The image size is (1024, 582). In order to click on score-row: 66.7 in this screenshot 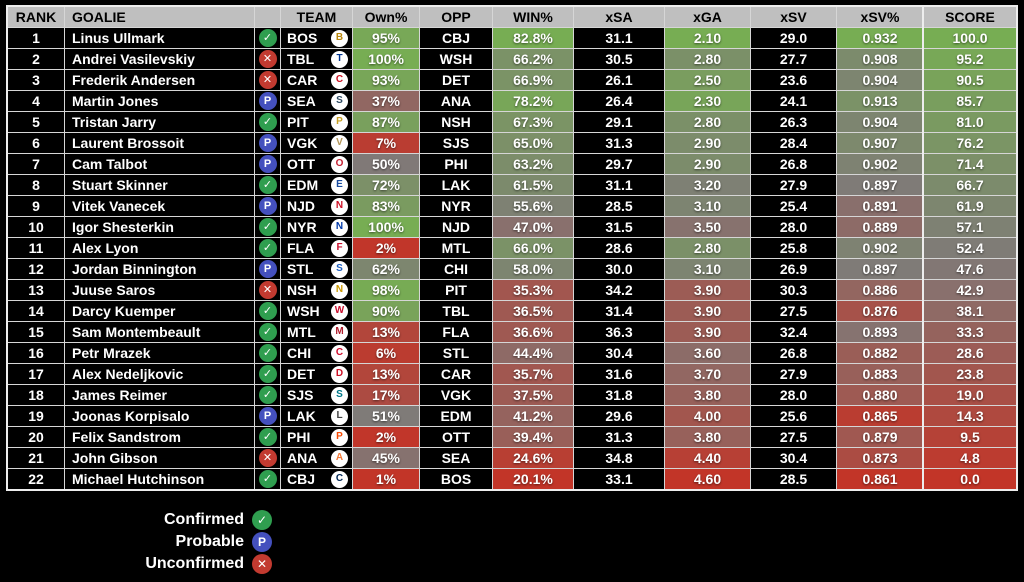, I will do `click(970, 185)`.